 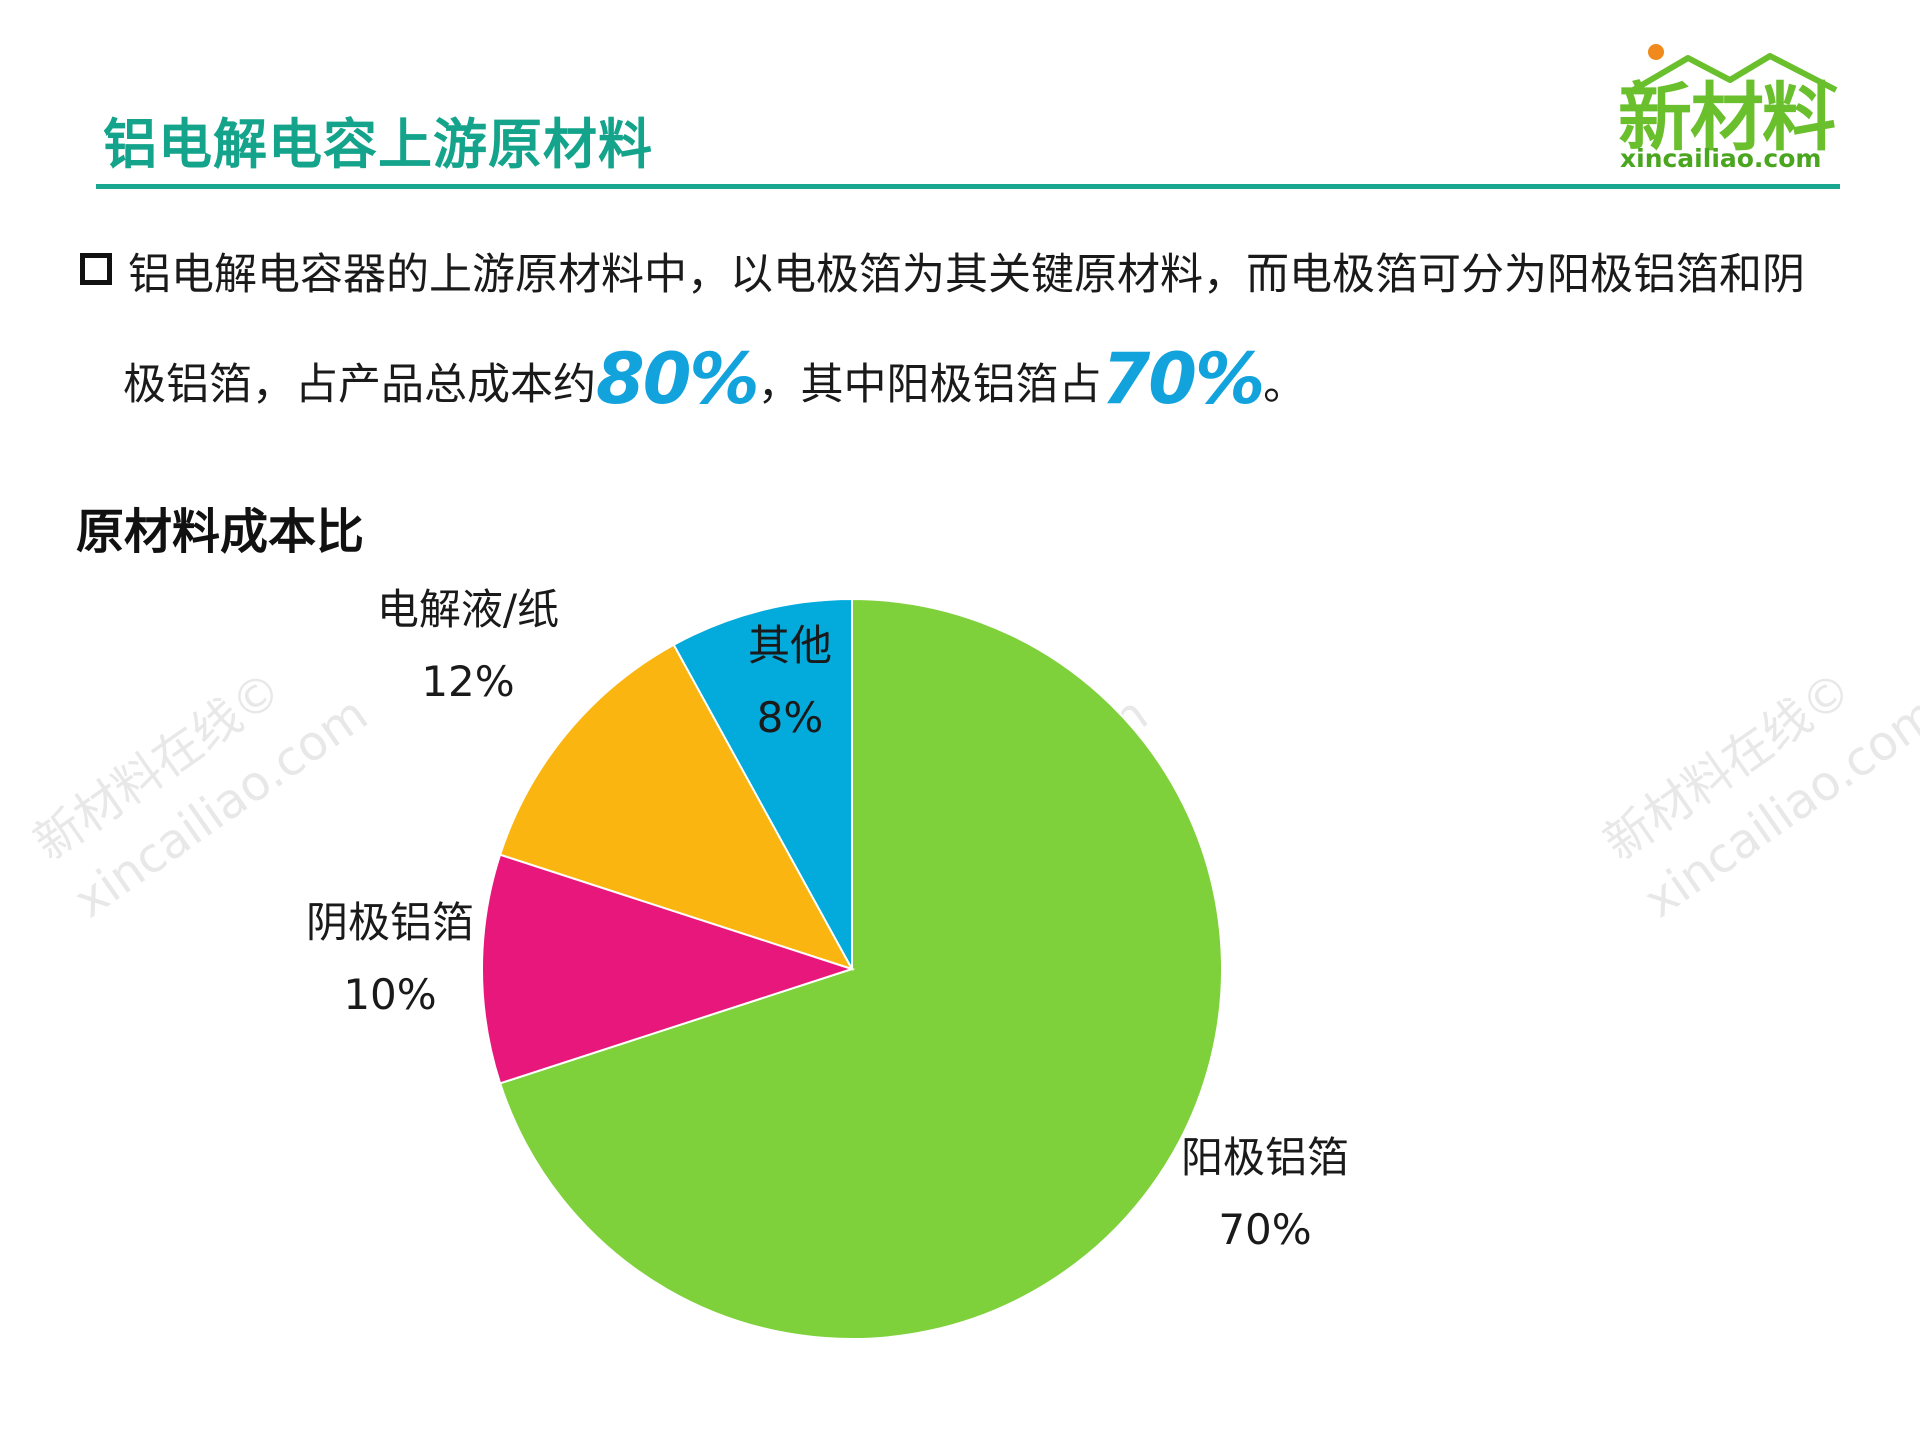 I want to click on highlight-anode-share: 70%, so click(x=1183, y=379).